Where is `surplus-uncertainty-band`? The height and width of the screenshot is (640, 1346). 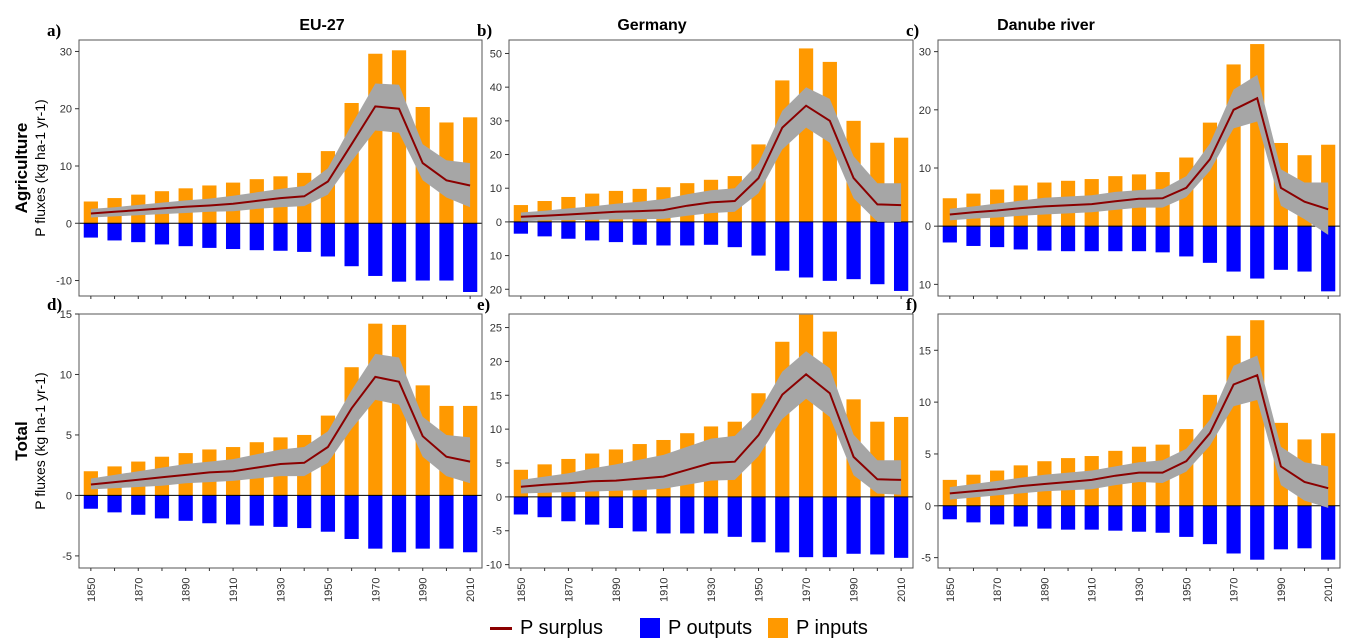 surplus-uncertainty-band is located at coordinates (711, 423).